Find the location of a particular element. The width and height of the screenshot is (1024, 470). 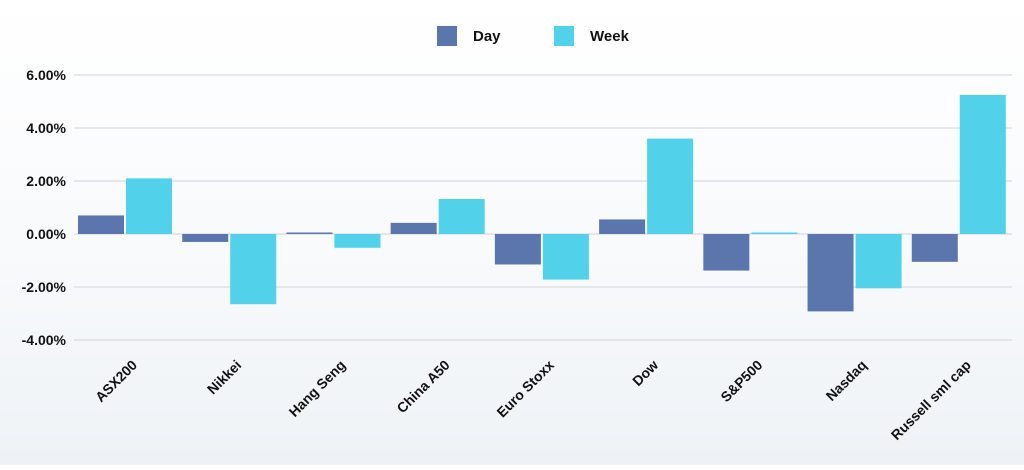

x-category-label: Nikkei is located at coordinates (224, 377).